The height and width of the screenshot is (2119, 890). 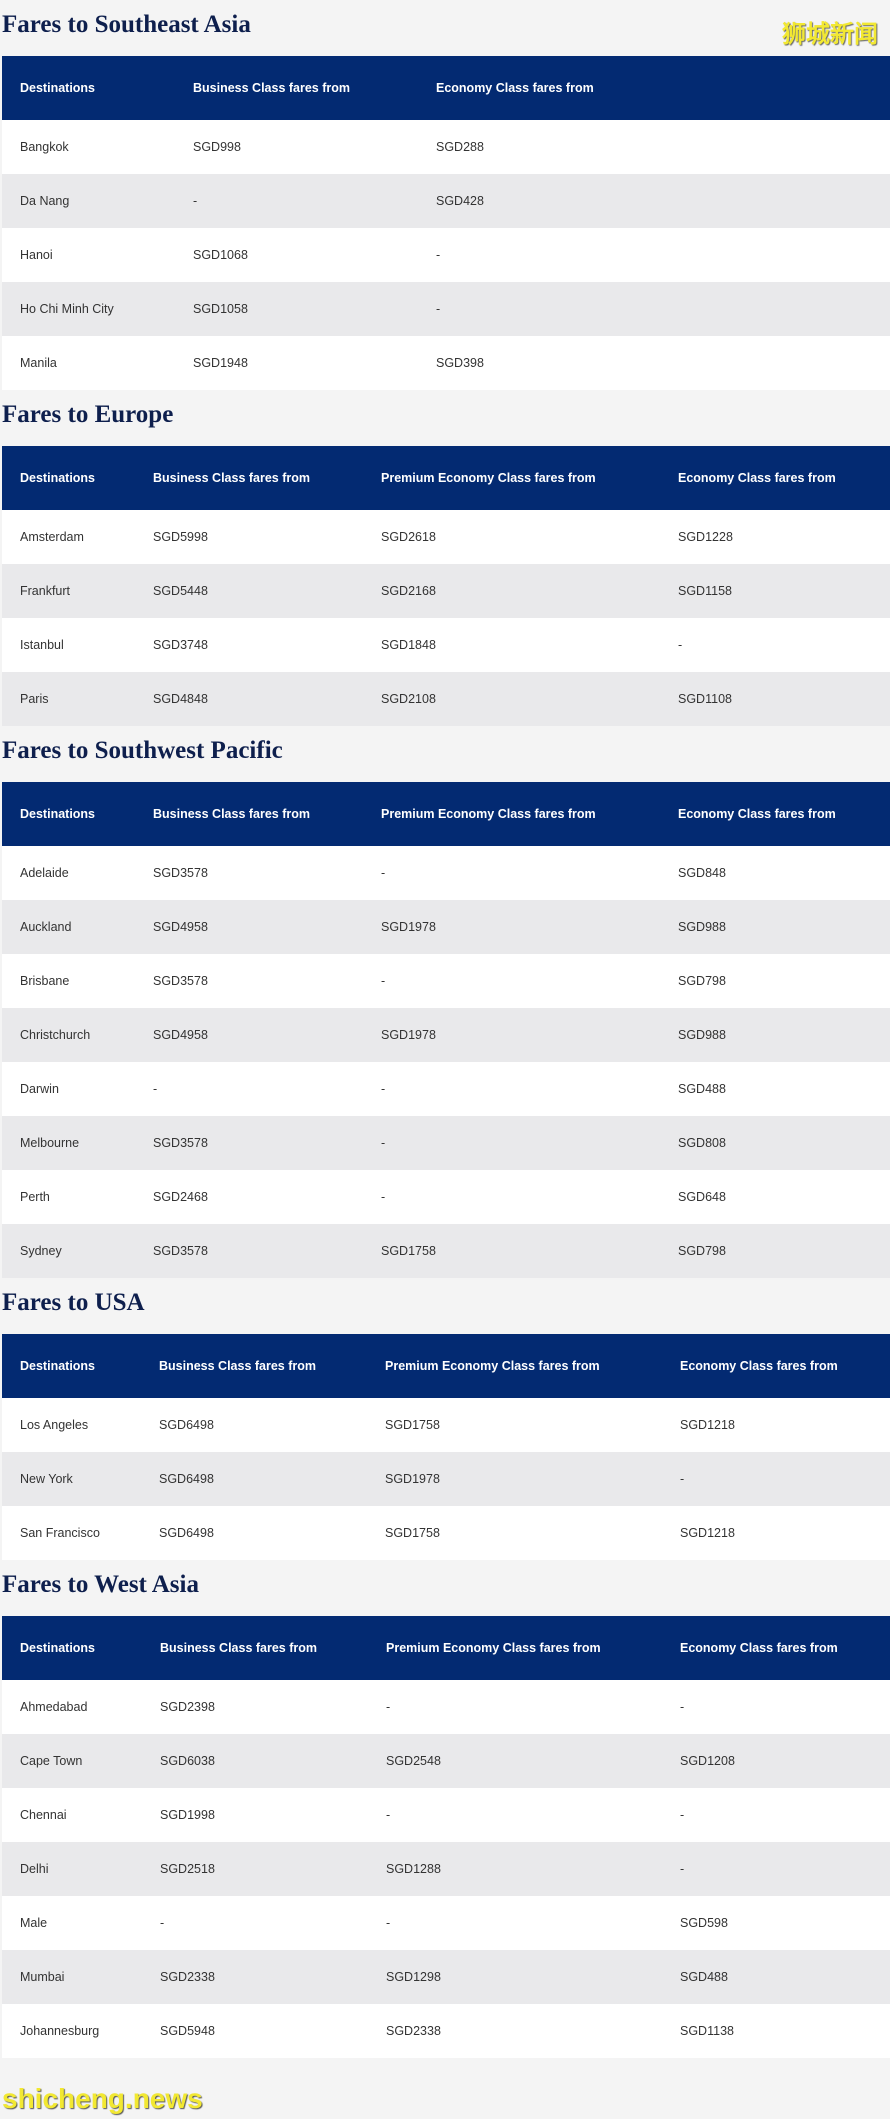 What do you see at coordinates (446, 1197) in the screenshot?
I see `table-row: Perth SGD2468 - SGD648` at bounding box center [446, 1197].